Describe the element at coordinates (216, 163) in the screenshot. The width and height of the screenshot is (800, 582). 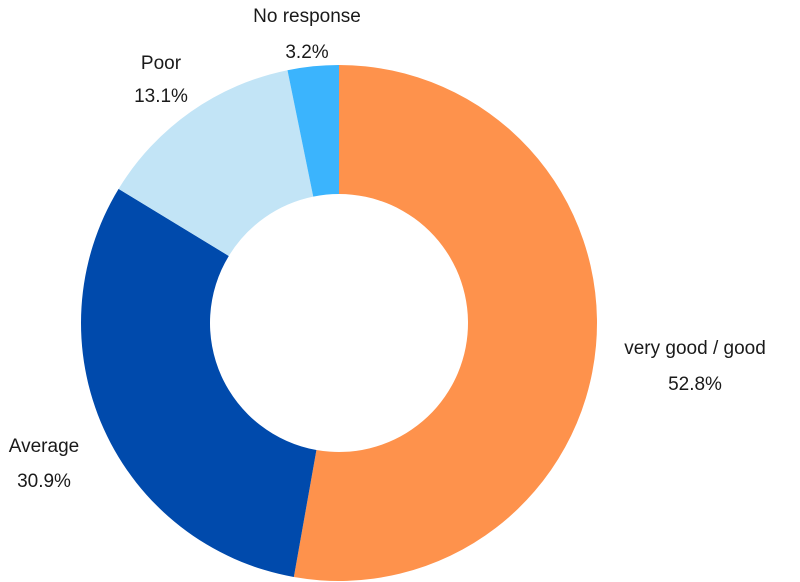
I see `slice-poor` at that location.